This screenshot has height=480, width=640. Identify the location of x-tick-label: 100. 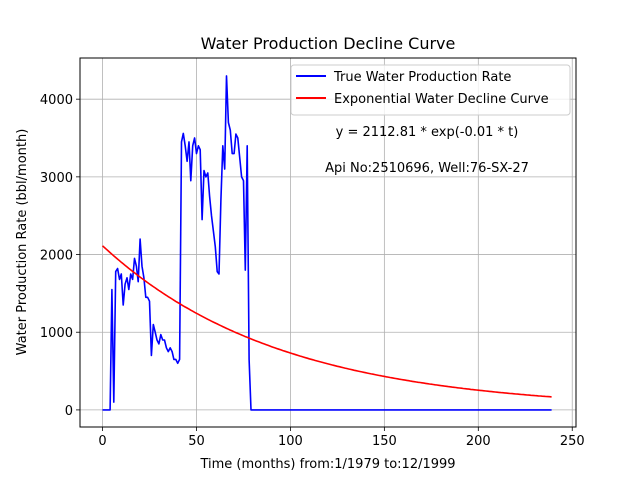
(290, 441).